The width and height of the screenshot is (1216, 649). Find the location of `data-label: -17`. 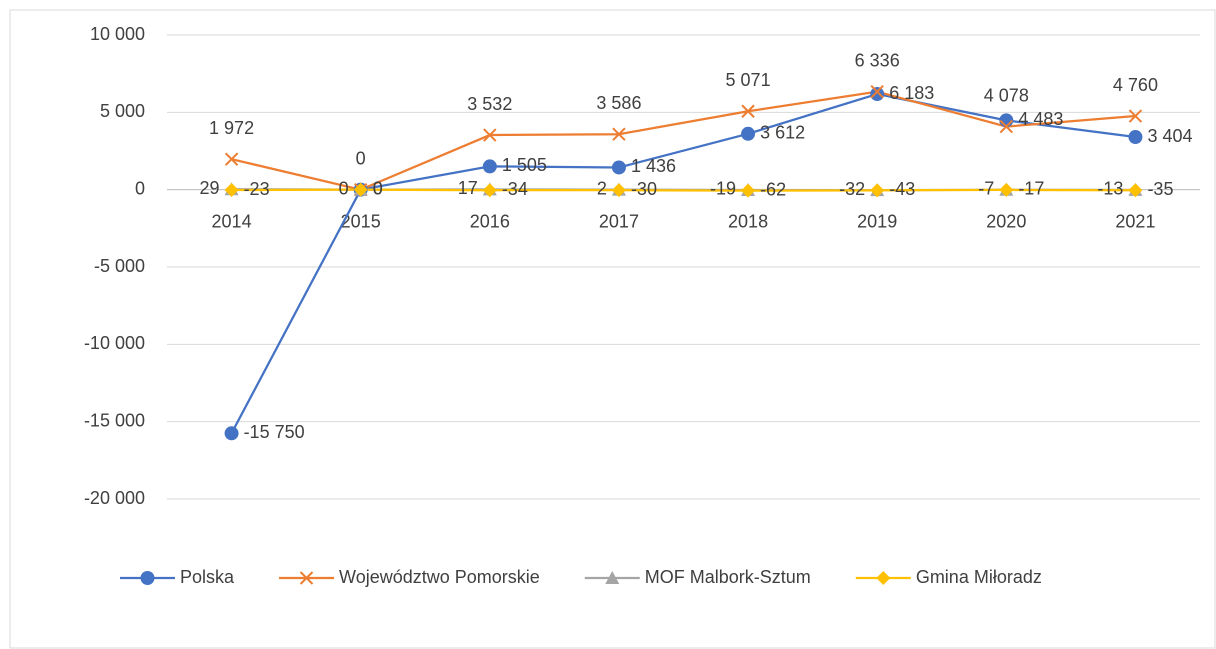

data-label: -17 is located at coordinates (1031, 189).